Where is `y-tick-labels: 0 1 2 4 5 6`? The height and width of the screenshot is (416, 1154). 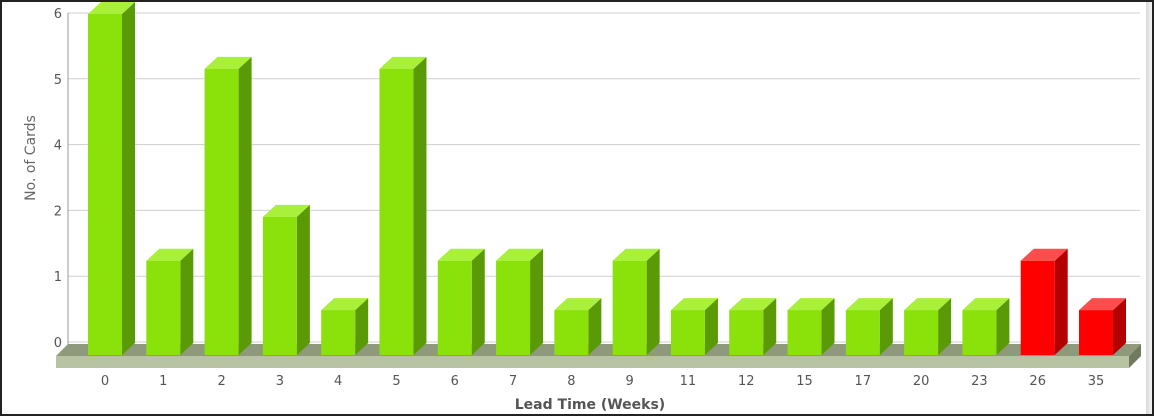
y-tick-labels: 0 1 2 4 5 6 is located at coordinates (58, 179).